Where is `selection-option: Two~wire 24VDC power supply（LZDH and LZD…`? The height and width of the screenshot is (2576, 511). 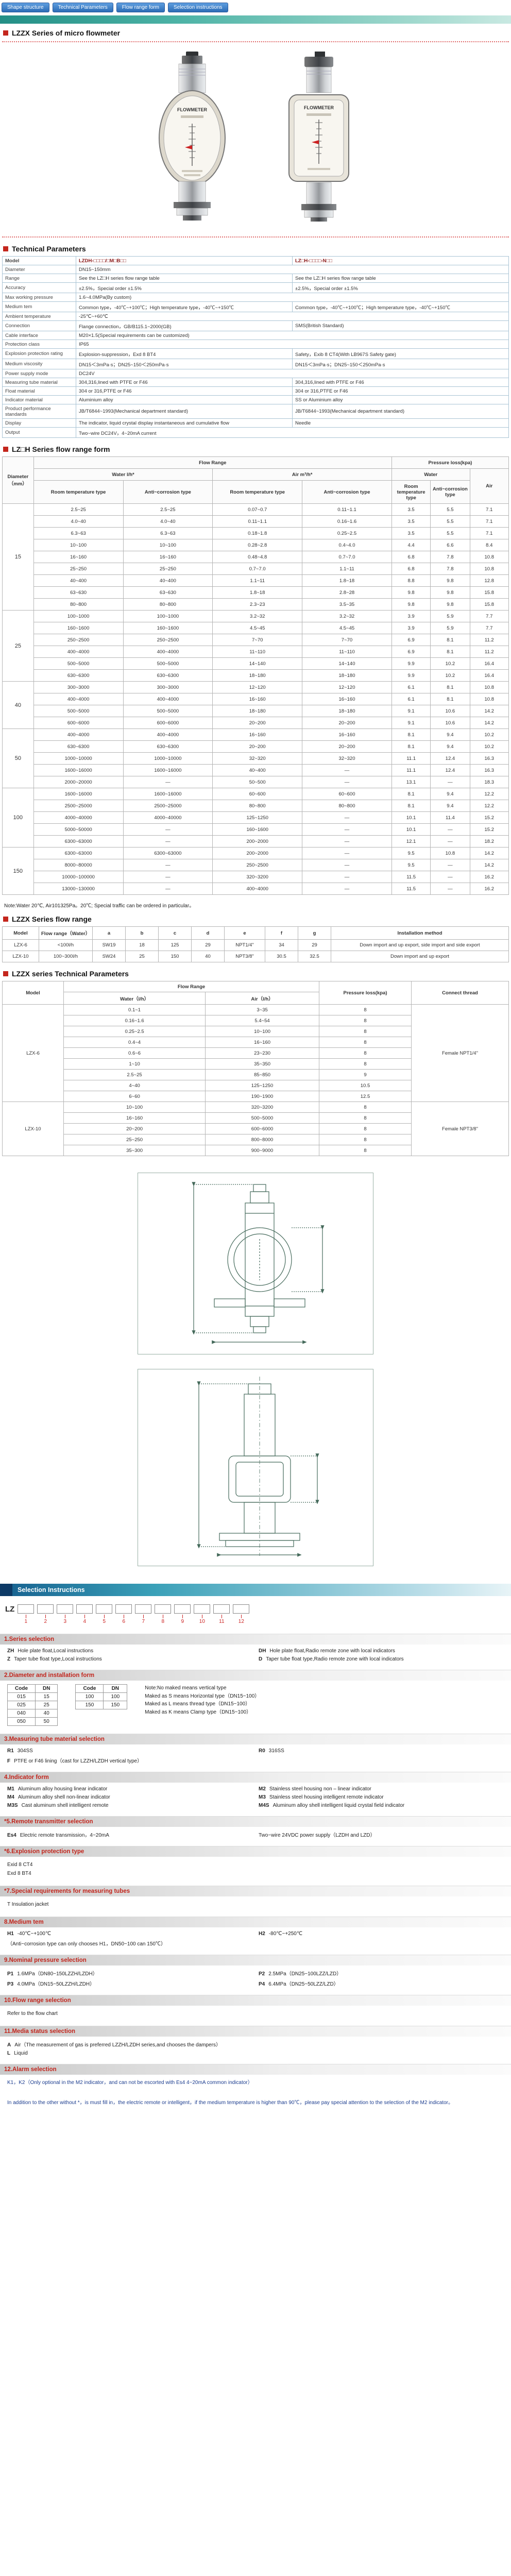 selection-option: Two~wire 24VDC power supply（LZDH and LZD… is located at coordinates (381, 1834).